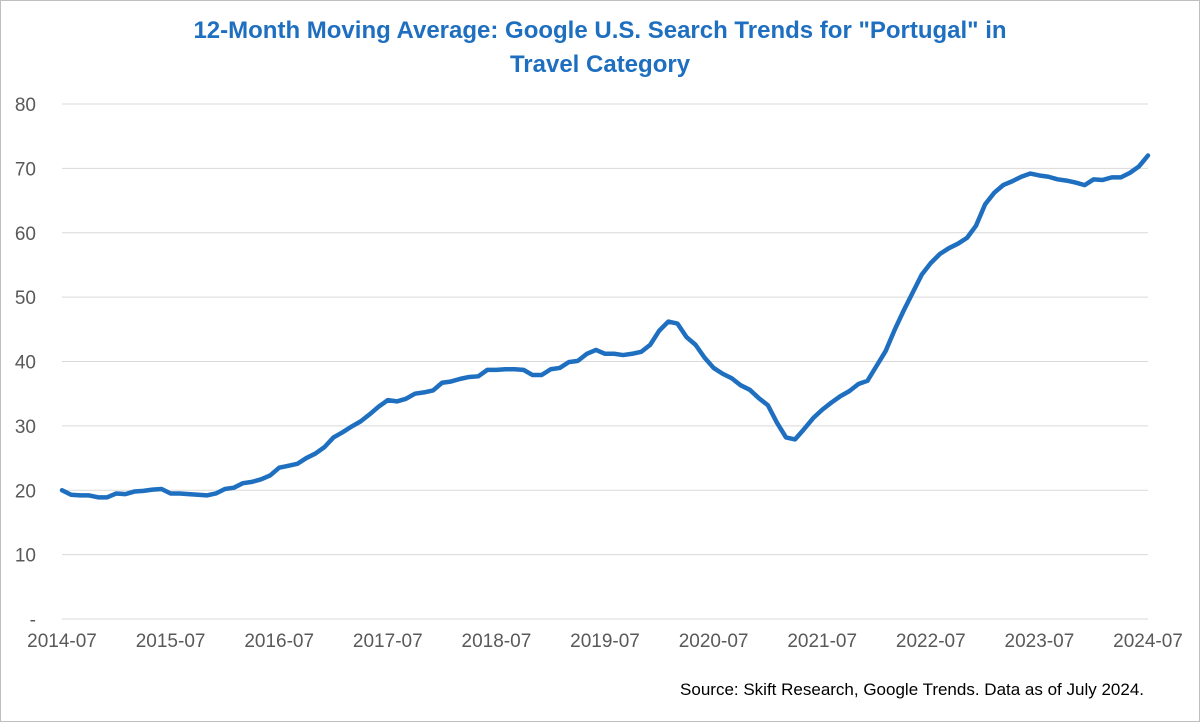 The image size is (1200, 722). I want to click on x-tick-label: 2014-07, so click(62, 641).